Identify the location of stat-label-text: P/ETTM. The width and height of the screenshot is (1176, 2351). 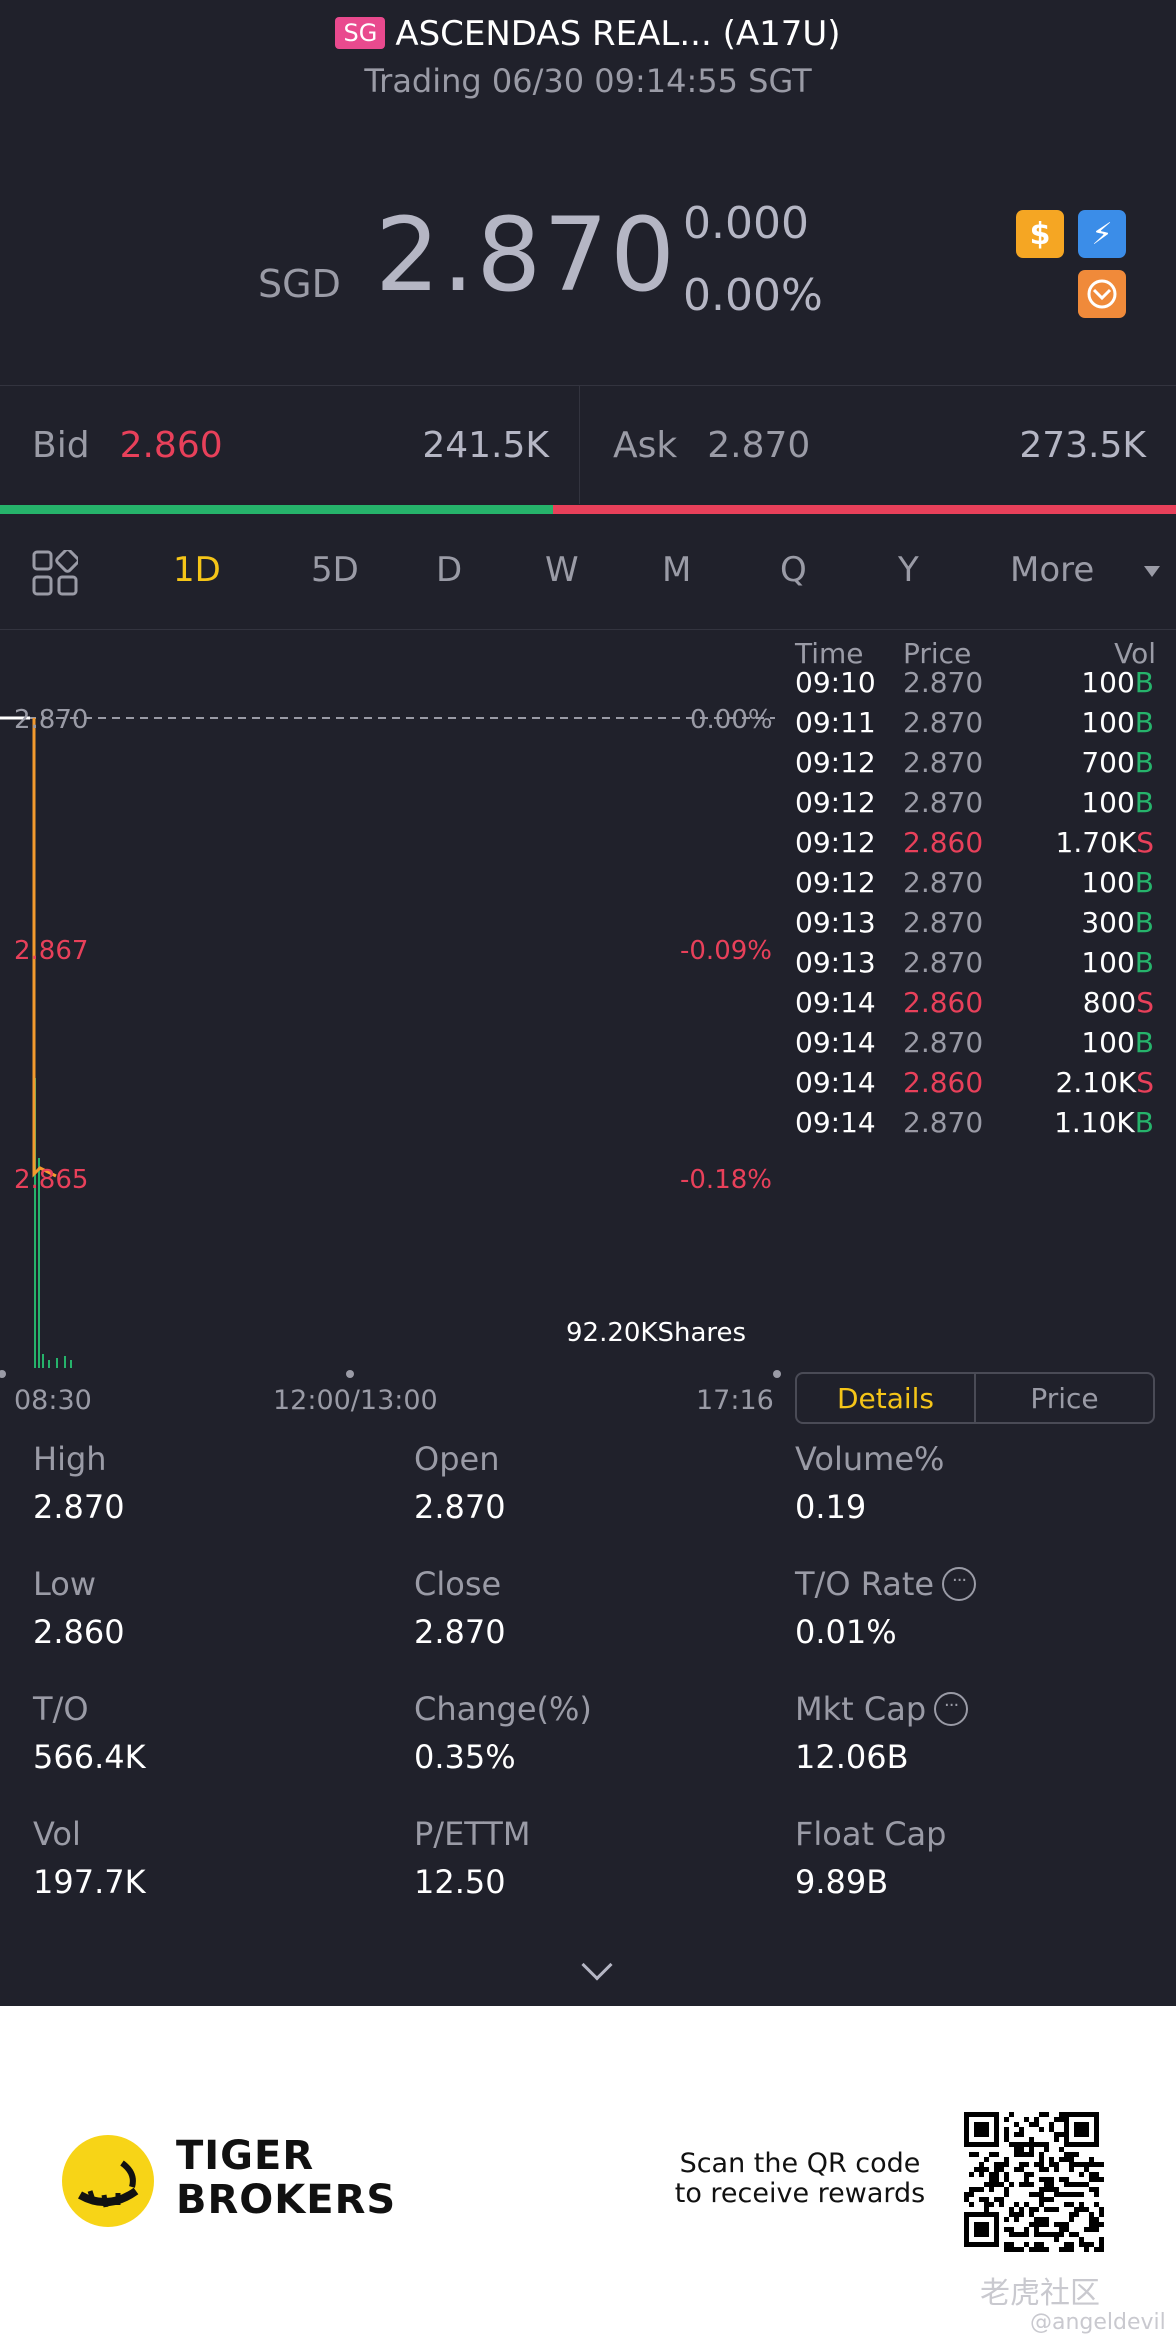
(472, 1834).